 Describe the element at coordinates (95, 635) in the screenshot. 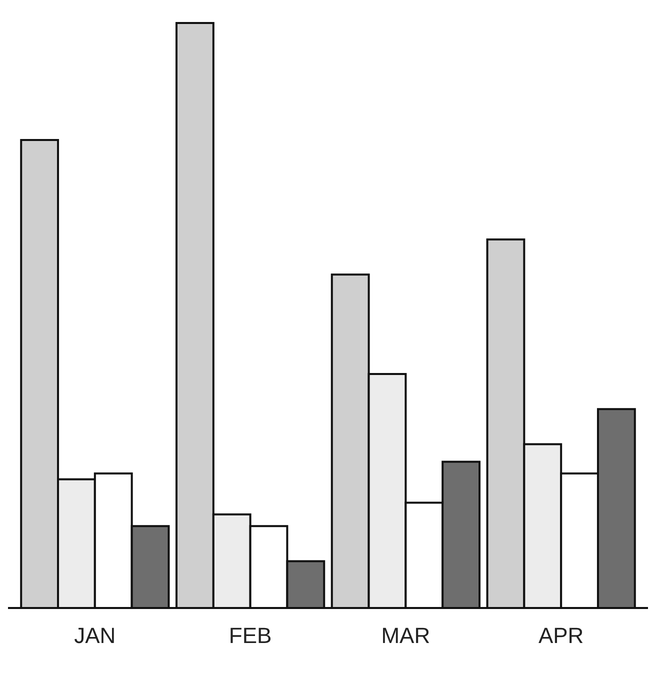

I see `x-tick-label: JAN` at that location.